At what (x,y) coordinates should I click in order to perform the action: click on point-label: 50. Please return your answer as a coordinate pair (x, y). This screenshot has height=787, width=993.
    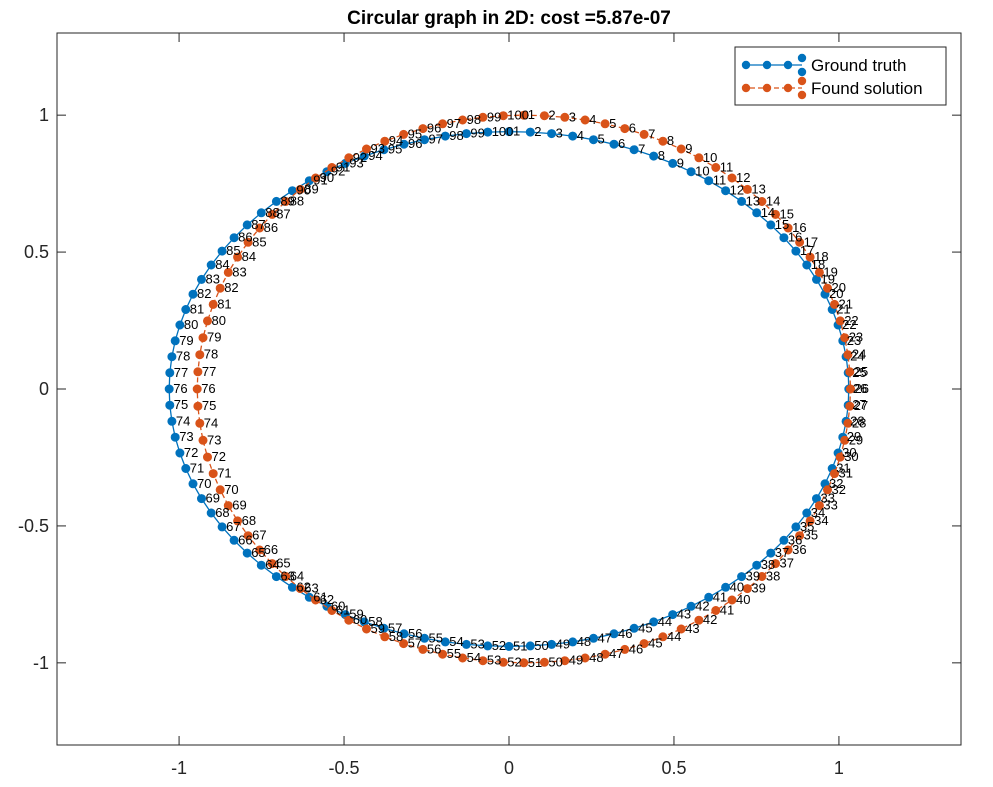
    Looking at the image, I should click on (541, 645).